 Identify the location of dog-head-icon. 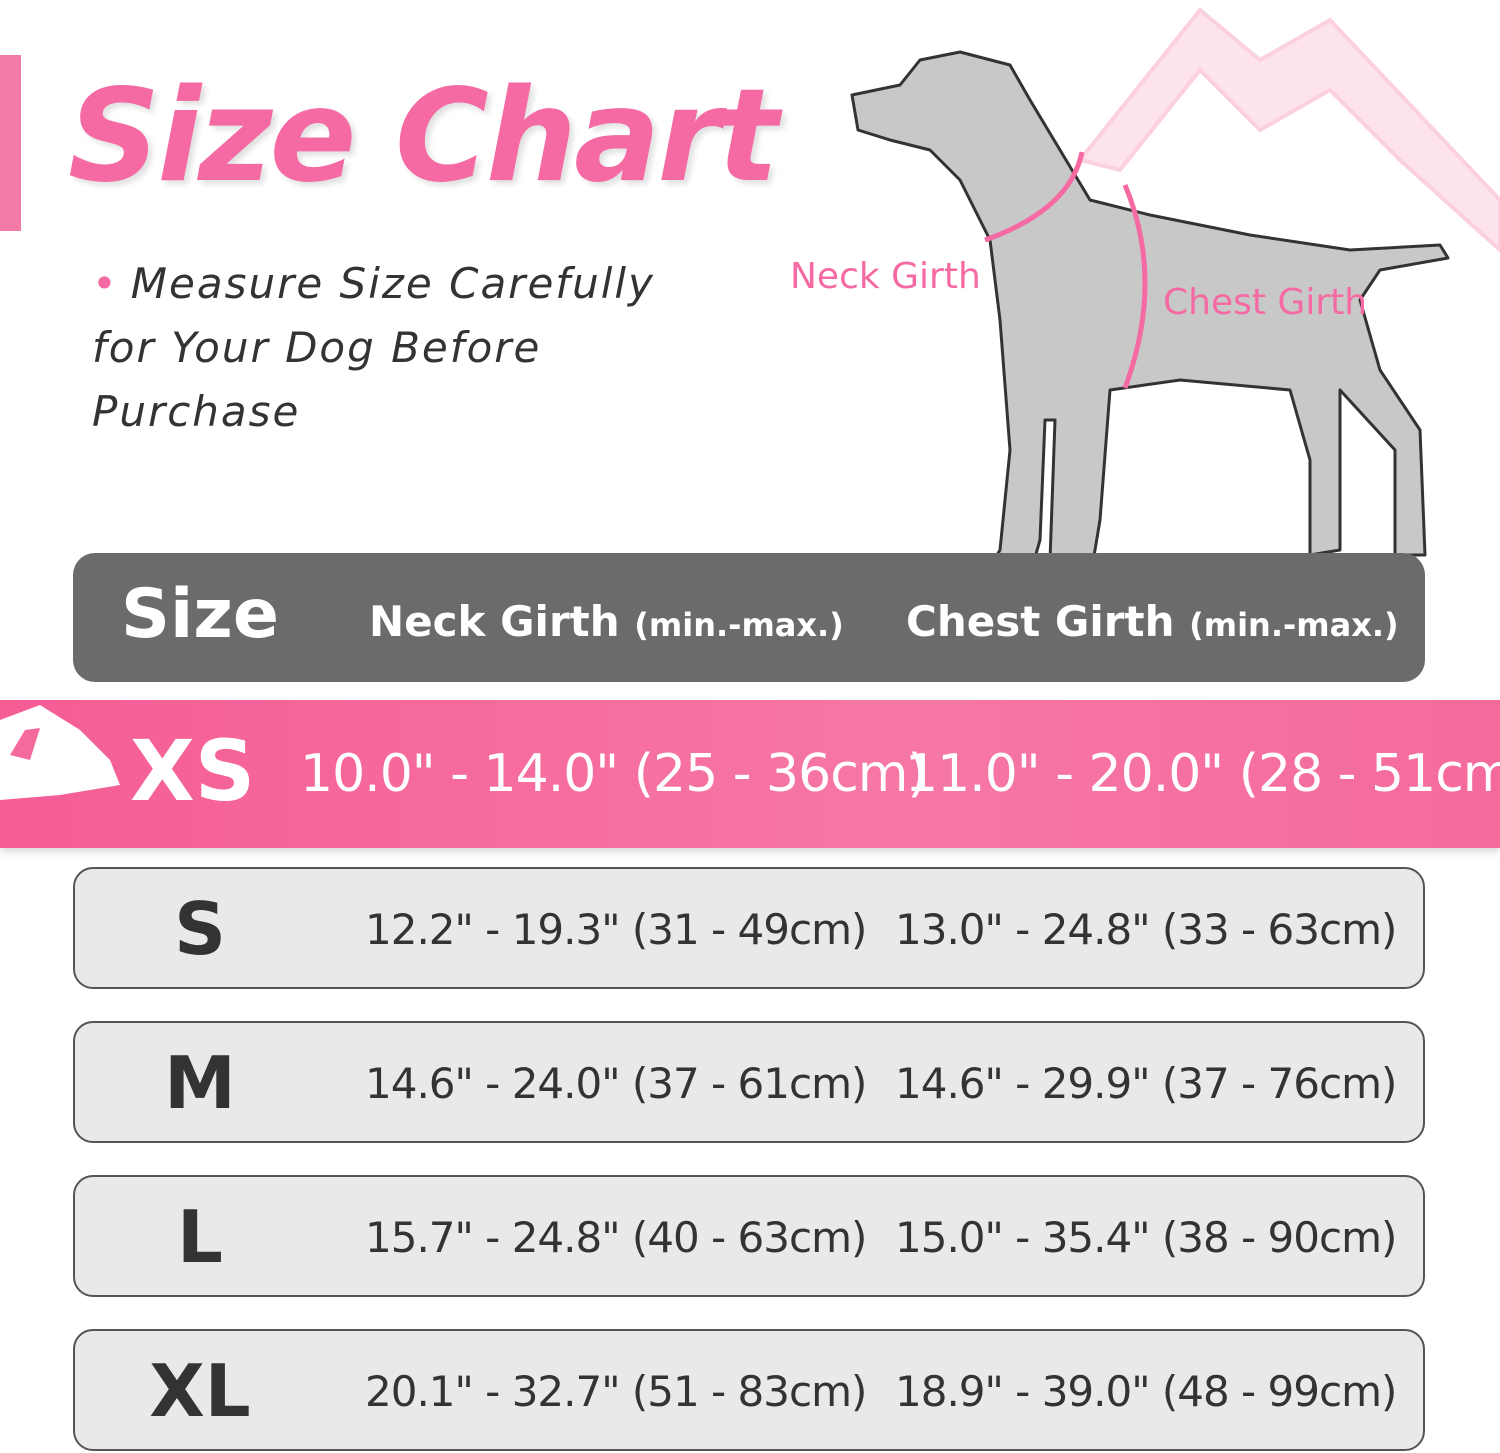
(60, 752).